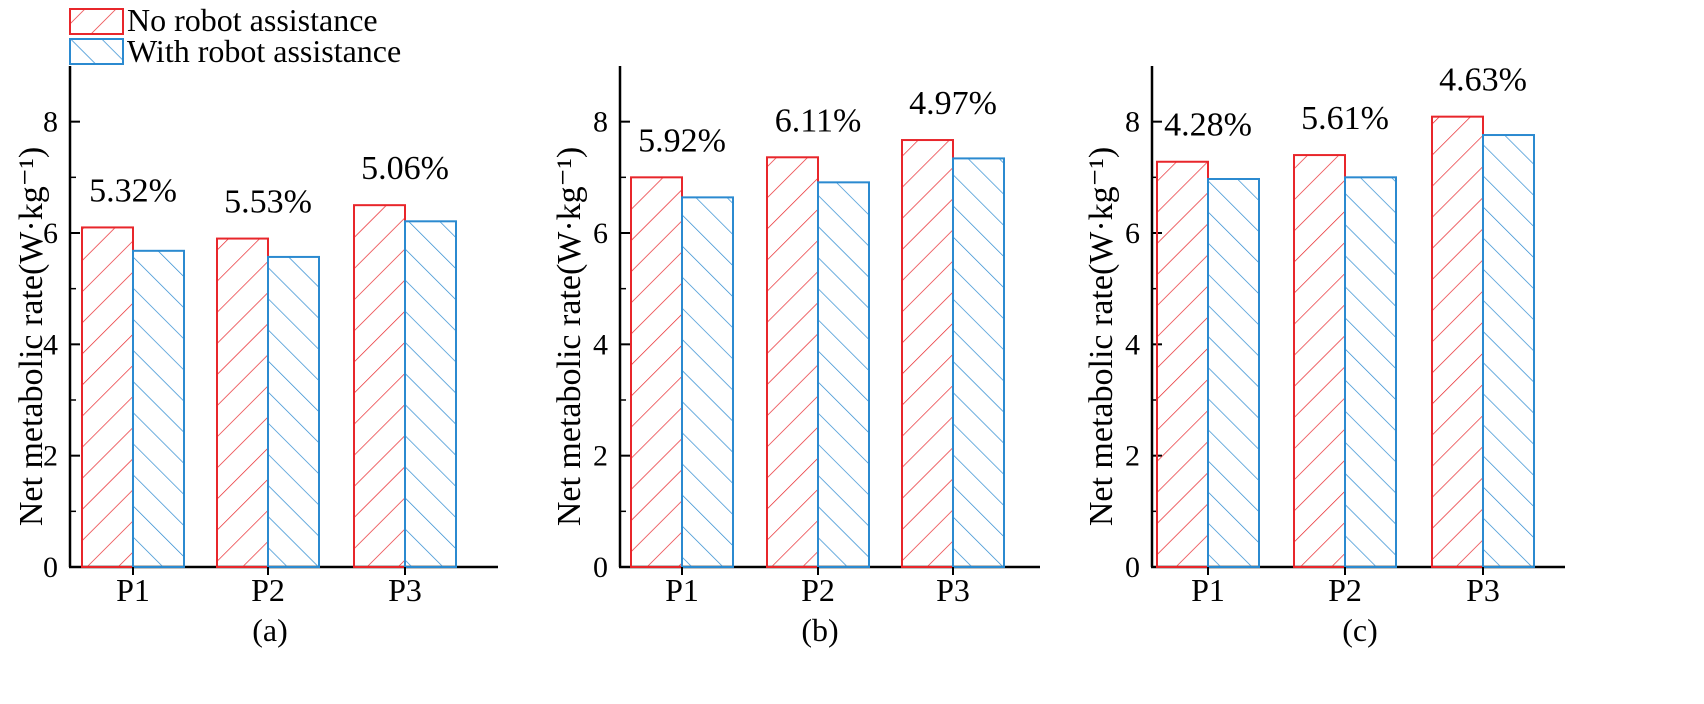 The width and height of the screenshot is (1704, 704). Describe the element at coordinates (96, 21) in the screenshot. I see `legend-swatch-no-robot` at that location.